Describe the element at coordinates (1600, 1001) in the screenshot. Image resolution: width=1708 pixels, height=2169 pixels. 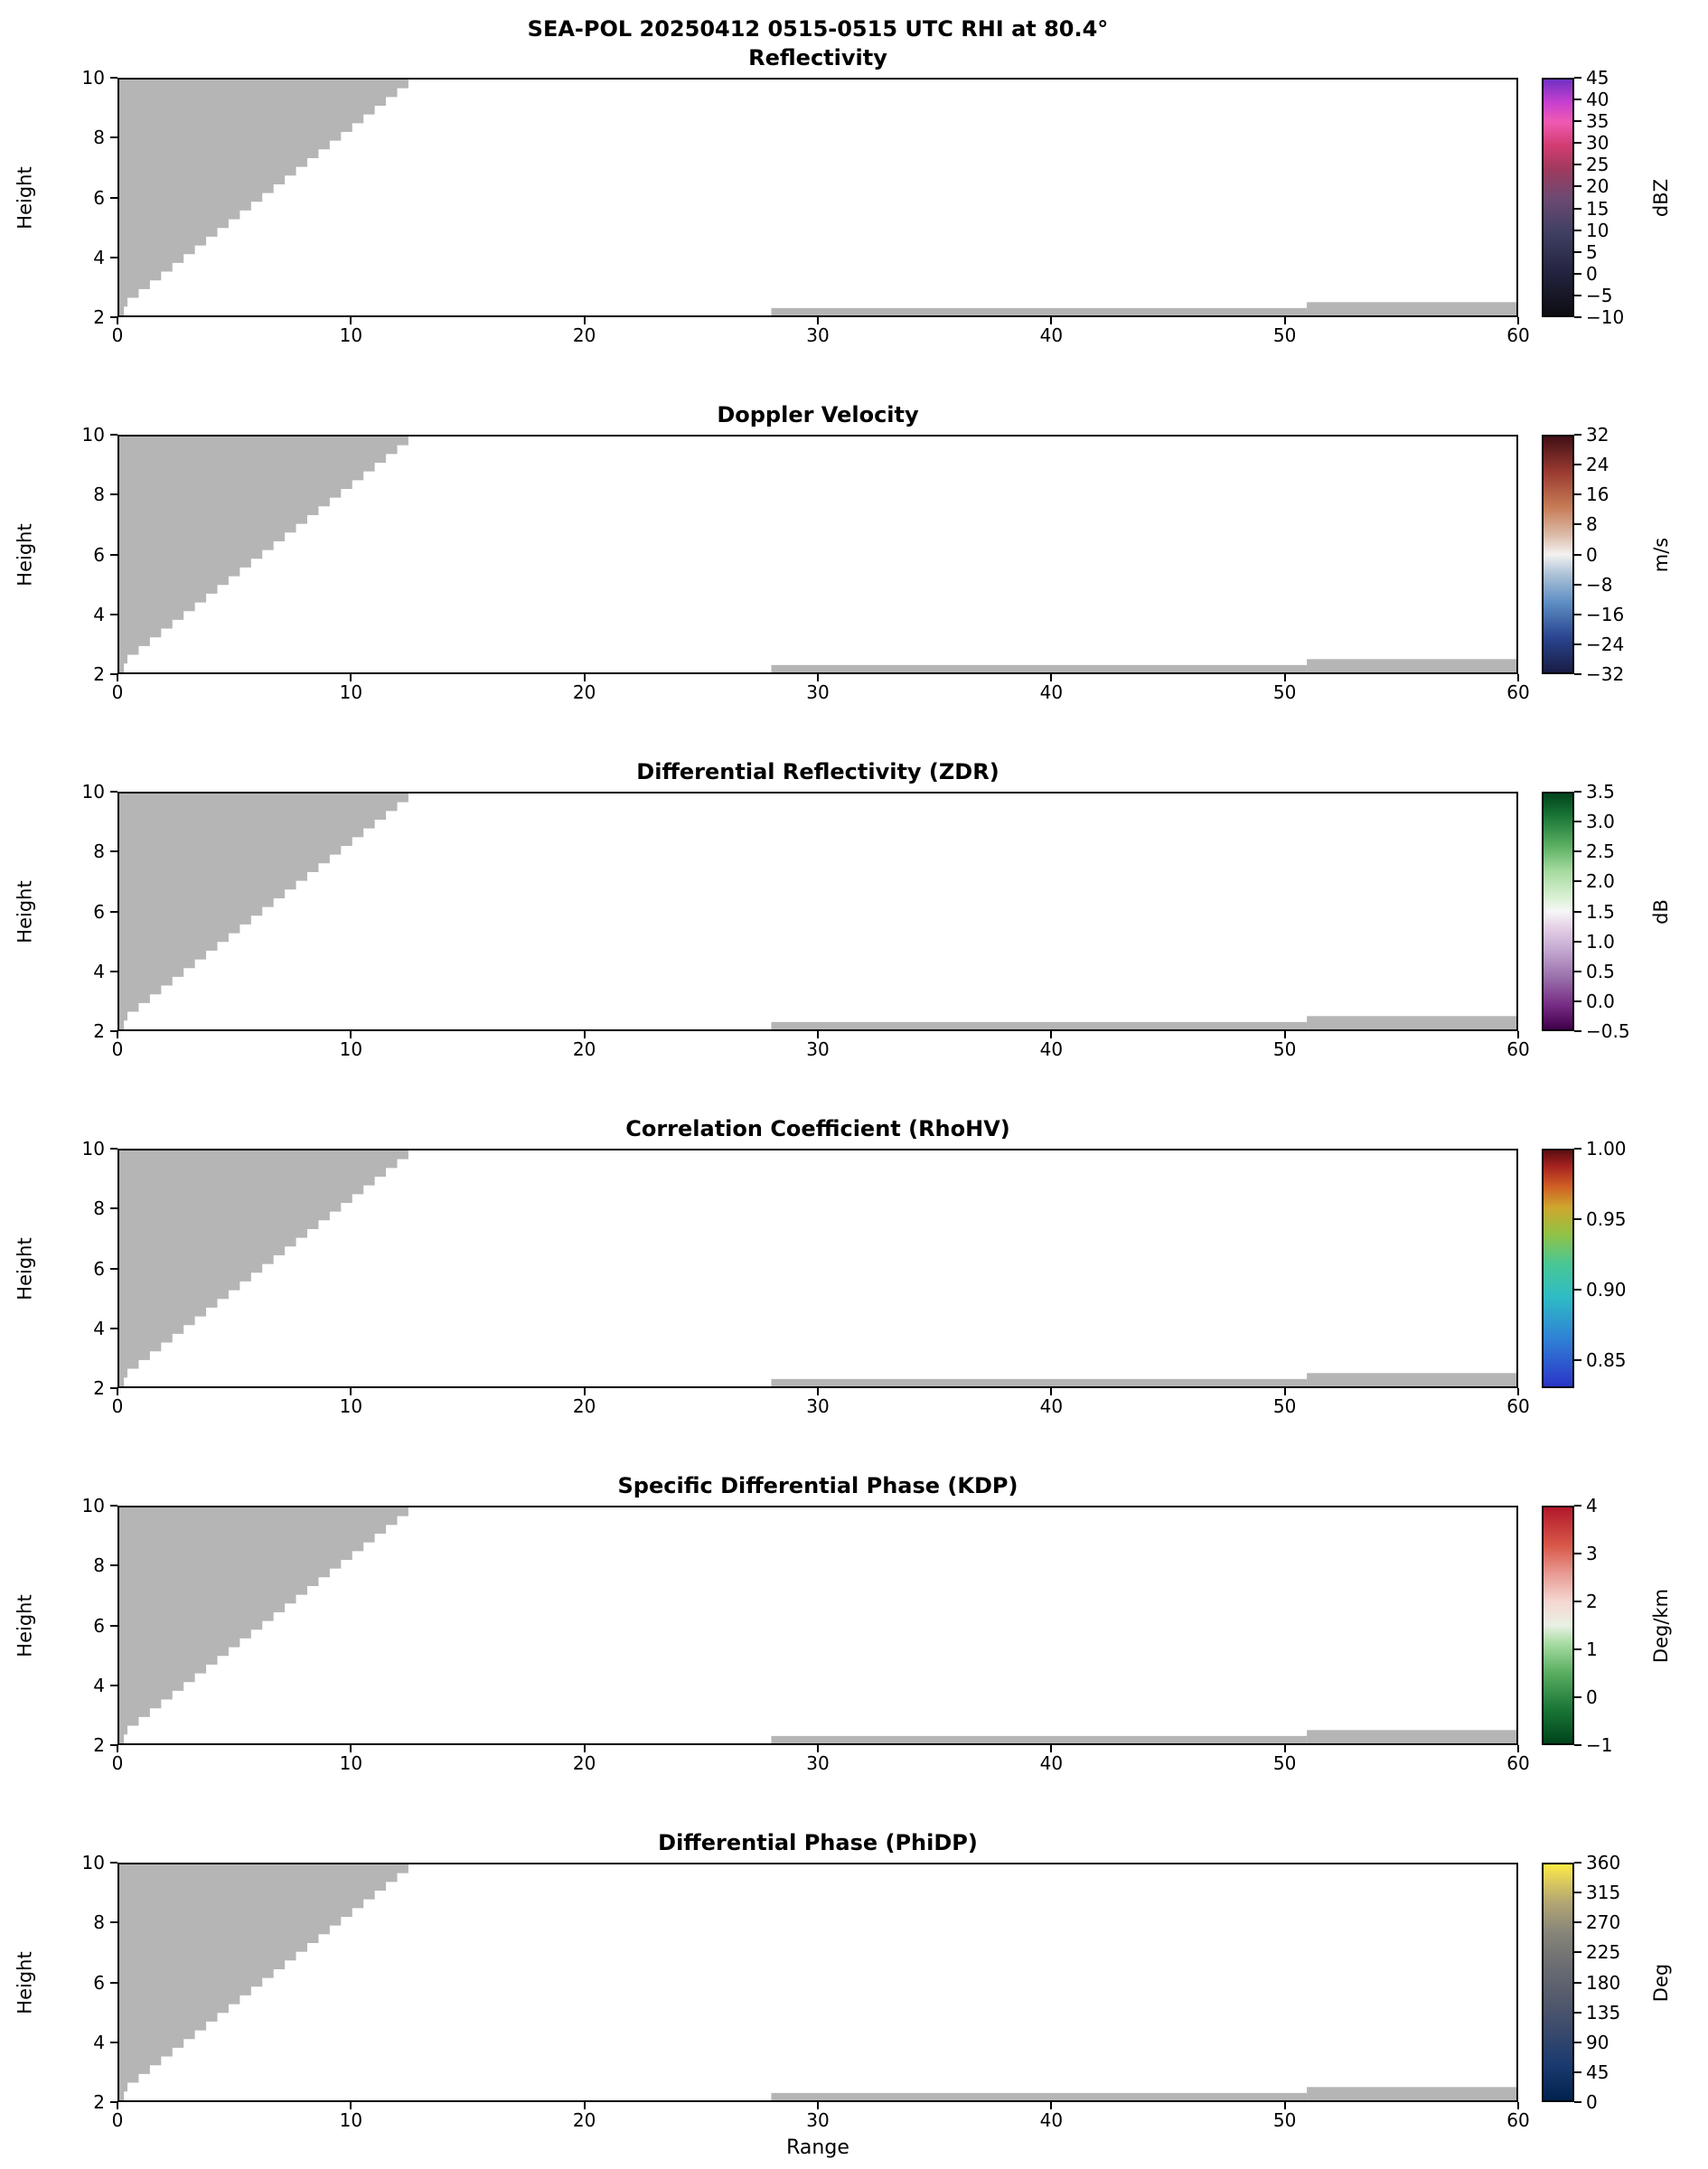
I see `colorbar-tick-label: 0.0` at that location.